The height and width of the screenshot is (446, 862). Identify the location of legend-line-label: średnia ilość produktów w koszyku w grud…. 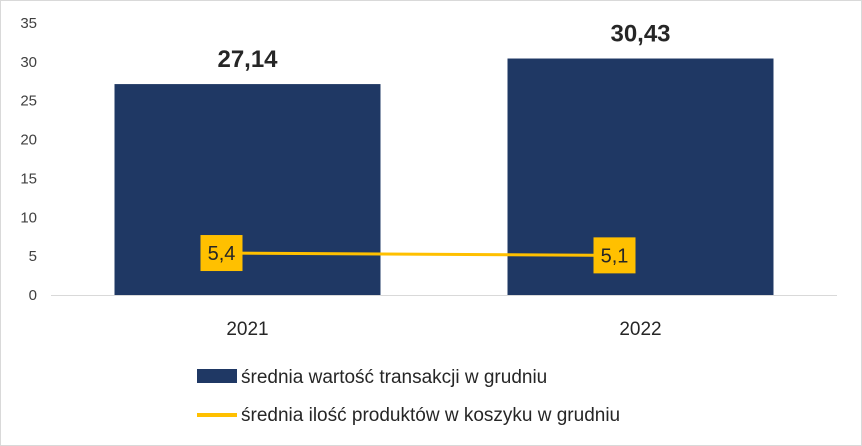
(430, 415).